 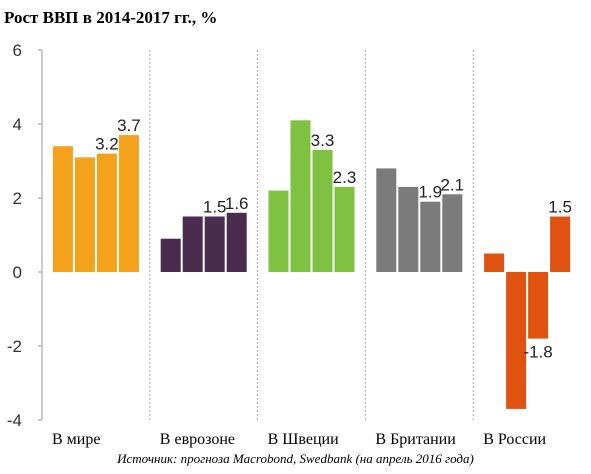 What do you see at coordinates (537, 352) in the screenshot?
I see `data-label: -1.8` at bounding box center [537, 352].